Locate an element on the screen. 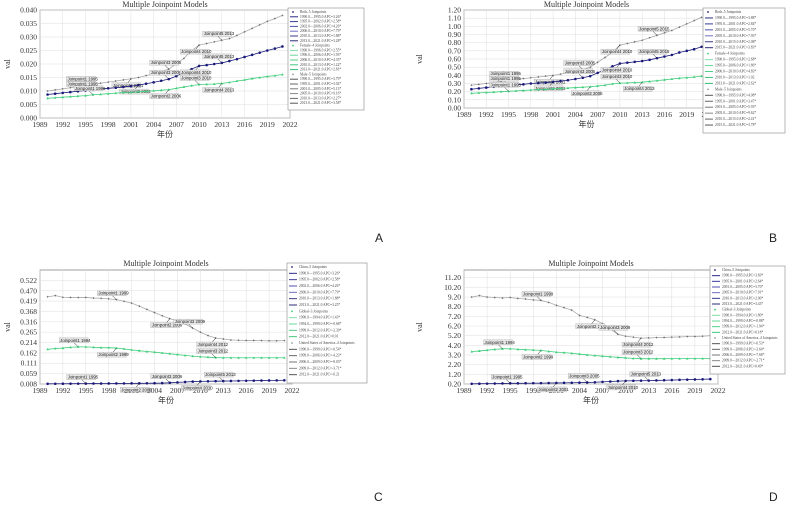 This screenshot has width=791, height=516. legend-item: 1990.0—1999.0 APC=-0.54* is located at coordinates (315, 349).